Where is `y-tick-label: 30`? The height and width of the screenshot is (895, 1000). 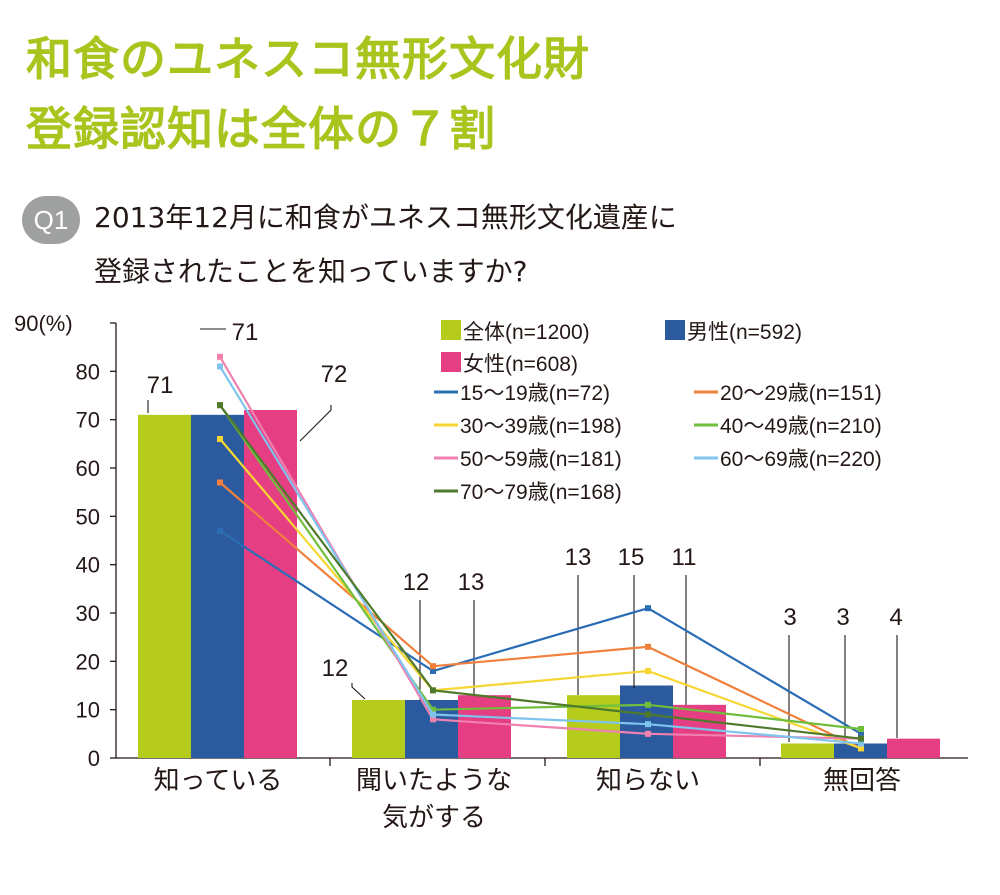 y-tick-label: 30 is located at coordinates (88, 613).